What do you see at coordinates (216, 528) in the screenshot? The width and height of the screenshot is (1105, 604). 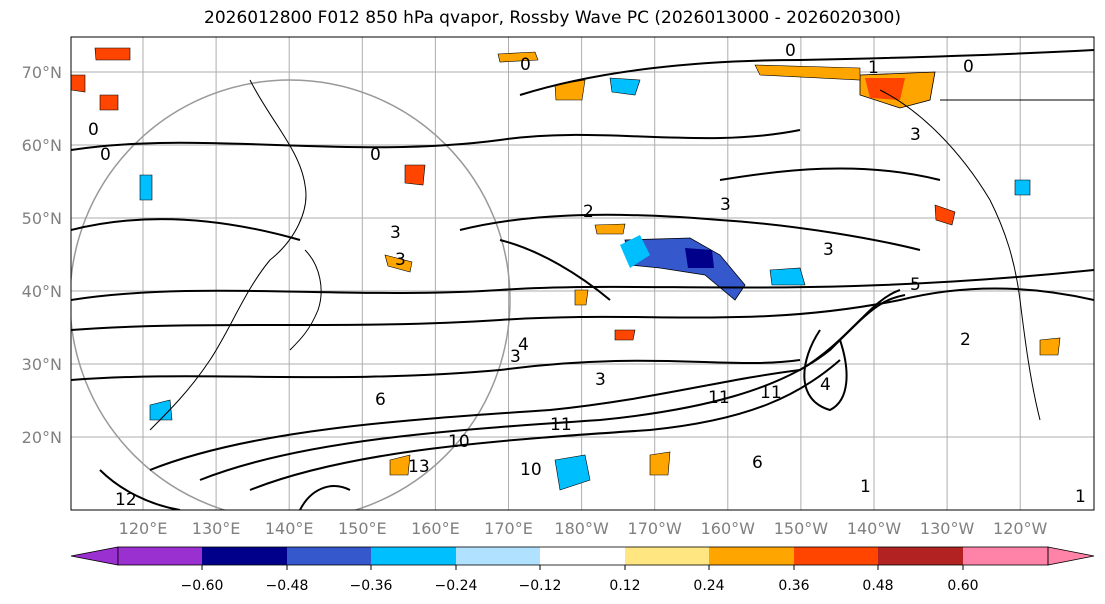 I see `lon-label: 130°E` at bounding box center [216, 528].